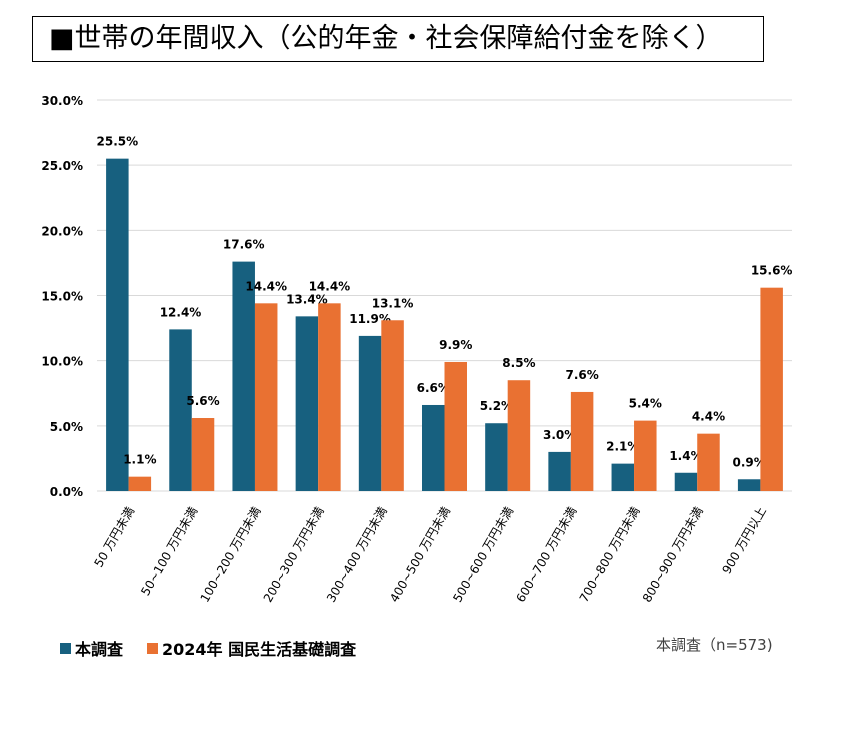 The width and height of the screenshot is (863, 749). Describe the element at coordinates (546, 555) in the screenshot. I see `x-tick-label: 600~700 万円未満` at that location.